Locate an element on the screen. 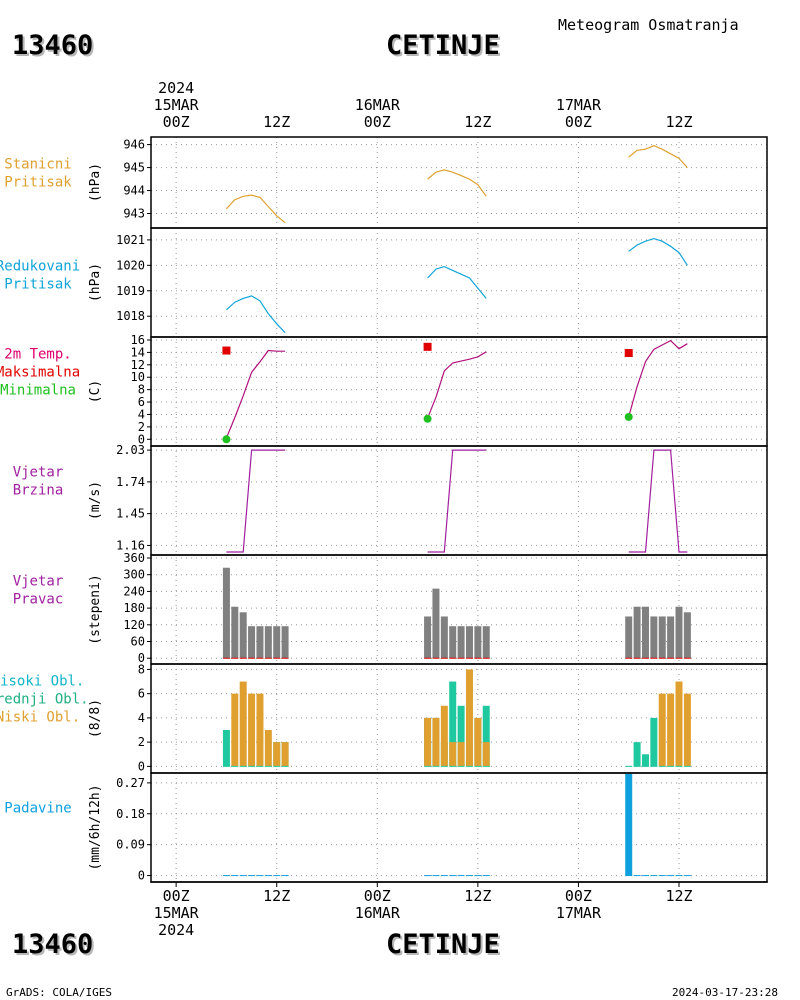  brzina-ytick-label: 1.45 is located at coordinates (130, 514).